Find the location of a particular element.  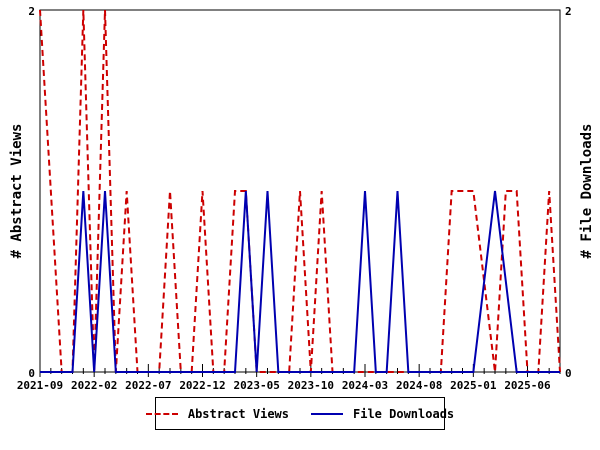

y-right-tick-label-min: 0 is located at coordinates (568, 373).